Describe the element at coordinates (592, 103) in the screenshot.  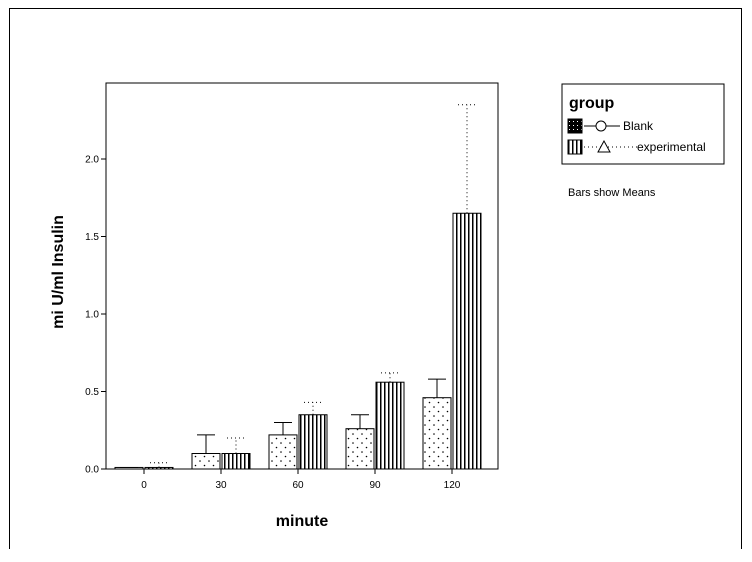
I see `legend-title: group` at that location.